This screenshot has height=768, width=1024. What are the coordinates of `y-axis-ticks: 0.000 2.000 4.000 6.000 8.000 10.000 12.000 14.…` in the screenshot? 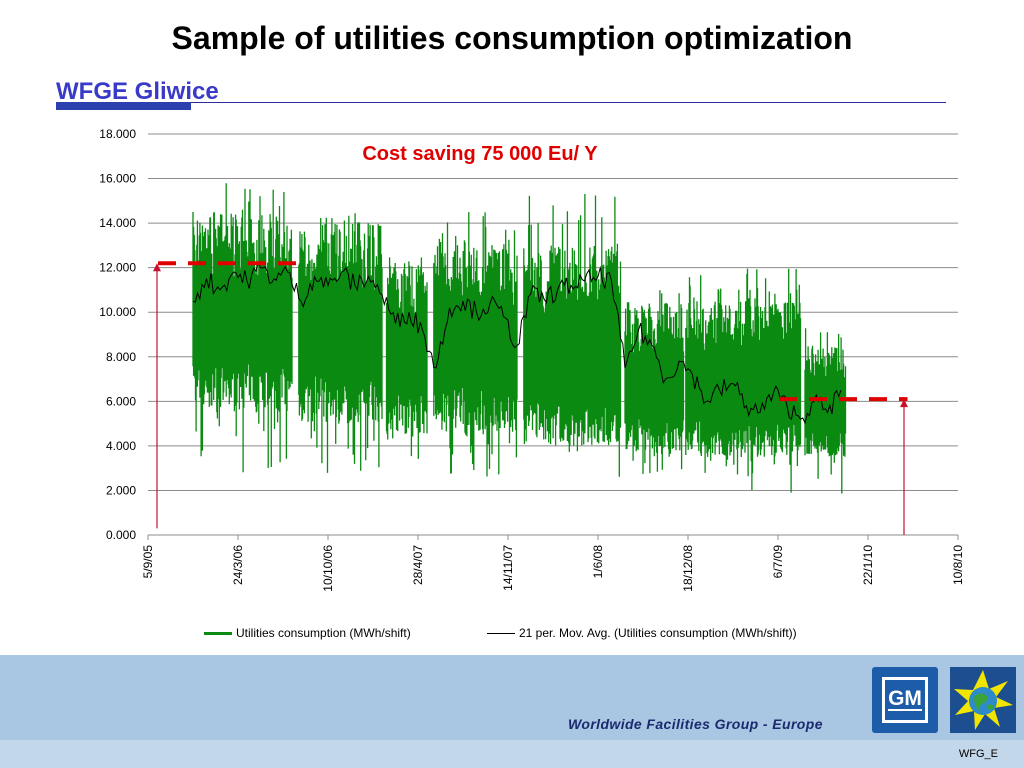 It's located at (117, 334).